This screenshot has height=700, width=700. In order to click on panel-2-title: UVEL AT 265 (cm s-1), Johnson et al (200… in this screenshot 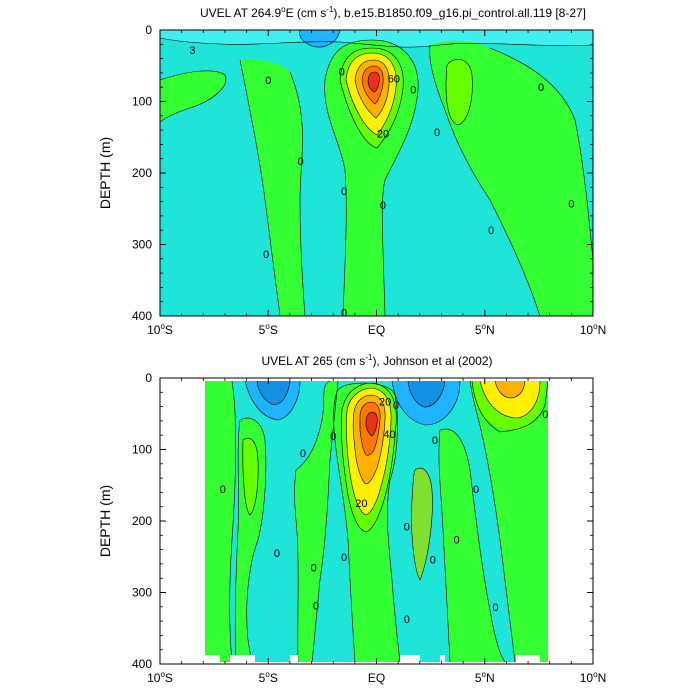, I will do `click(376, 360)`.